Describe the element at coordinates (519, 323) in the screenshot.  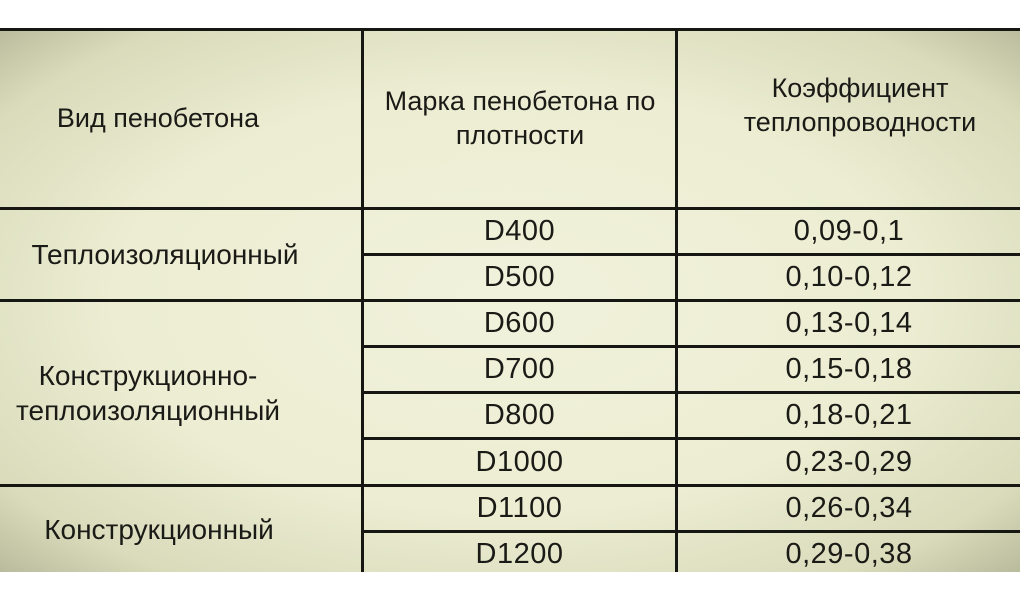
I see `grade-cell: D600` at that location.